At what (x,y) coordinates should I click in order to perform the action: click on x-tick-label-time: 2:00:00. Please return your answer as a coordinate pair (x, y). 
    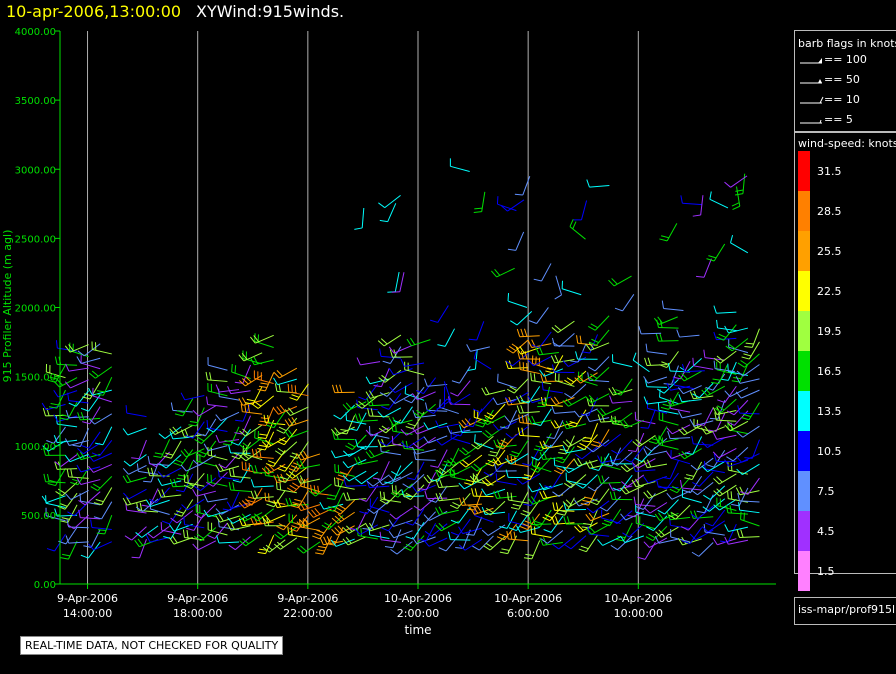
    Looking at the image, I should click on (418, 613).